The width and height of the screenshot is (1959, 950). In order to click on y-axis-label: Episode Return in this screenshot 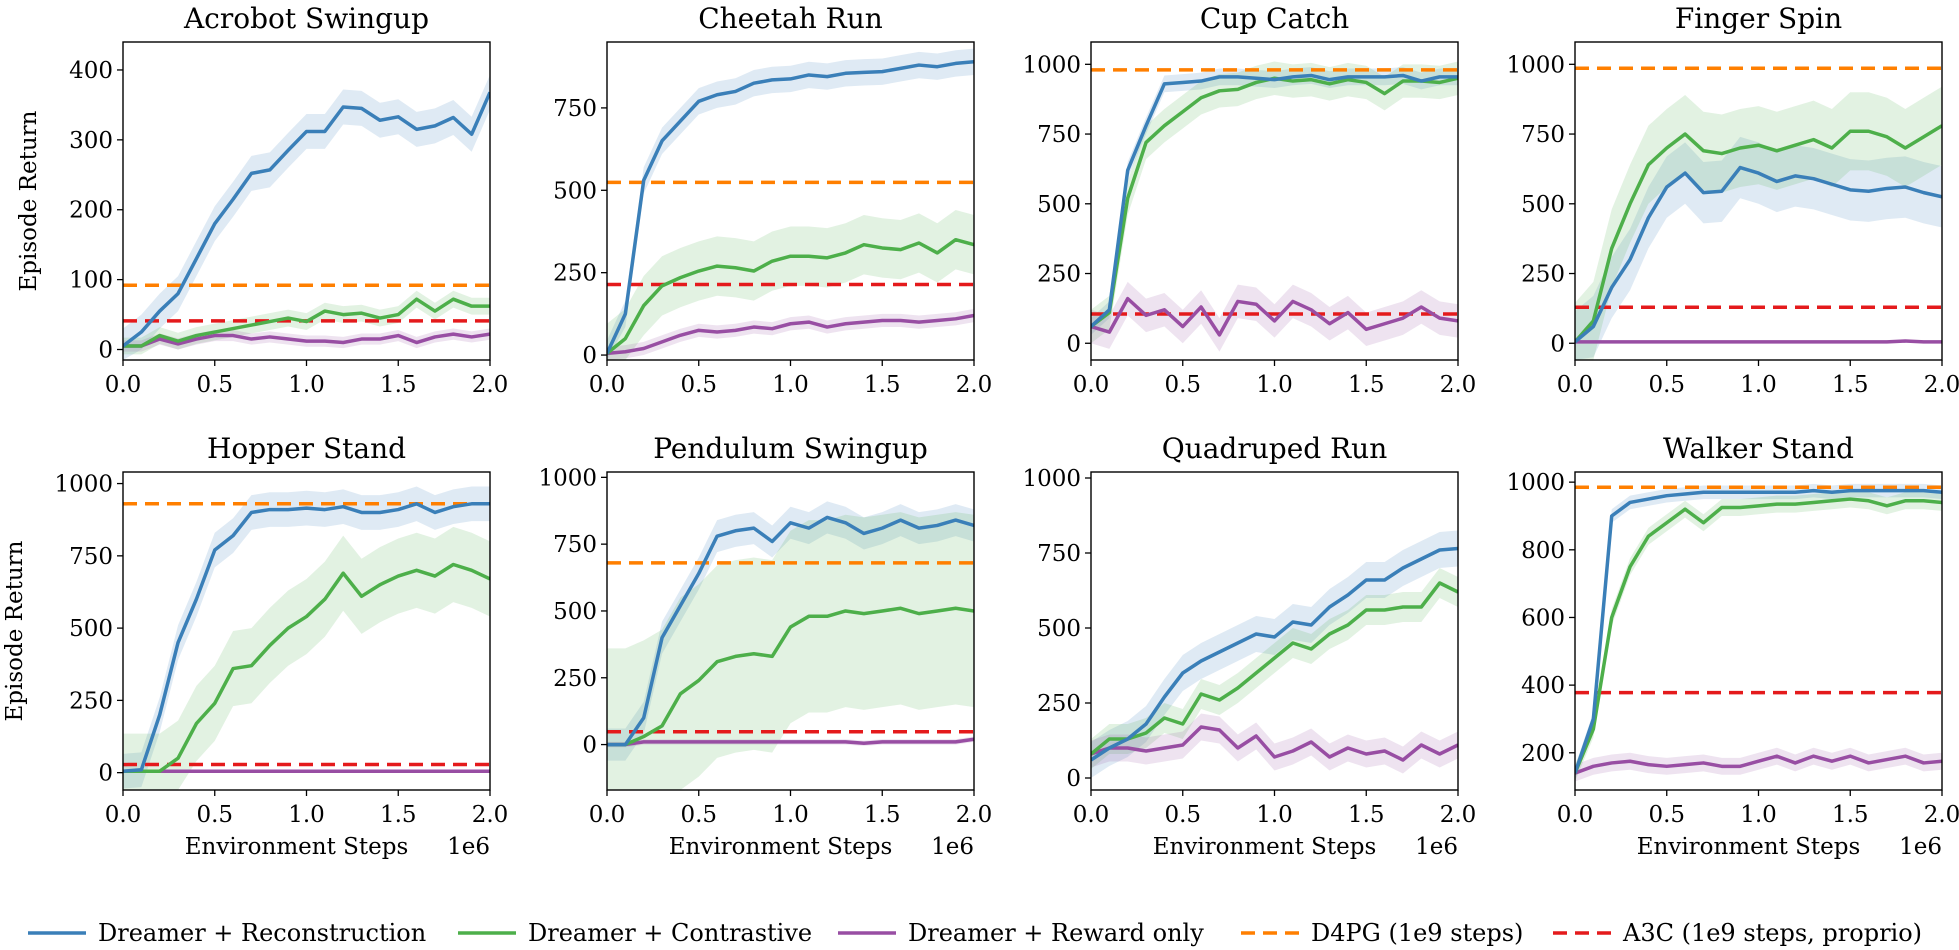, I will do `click(29, 200)`.